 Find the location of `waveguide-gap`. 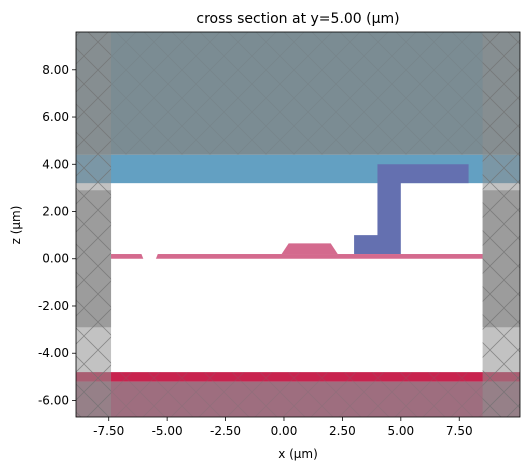

waveguide-gap is located at coordinates (149, 260).